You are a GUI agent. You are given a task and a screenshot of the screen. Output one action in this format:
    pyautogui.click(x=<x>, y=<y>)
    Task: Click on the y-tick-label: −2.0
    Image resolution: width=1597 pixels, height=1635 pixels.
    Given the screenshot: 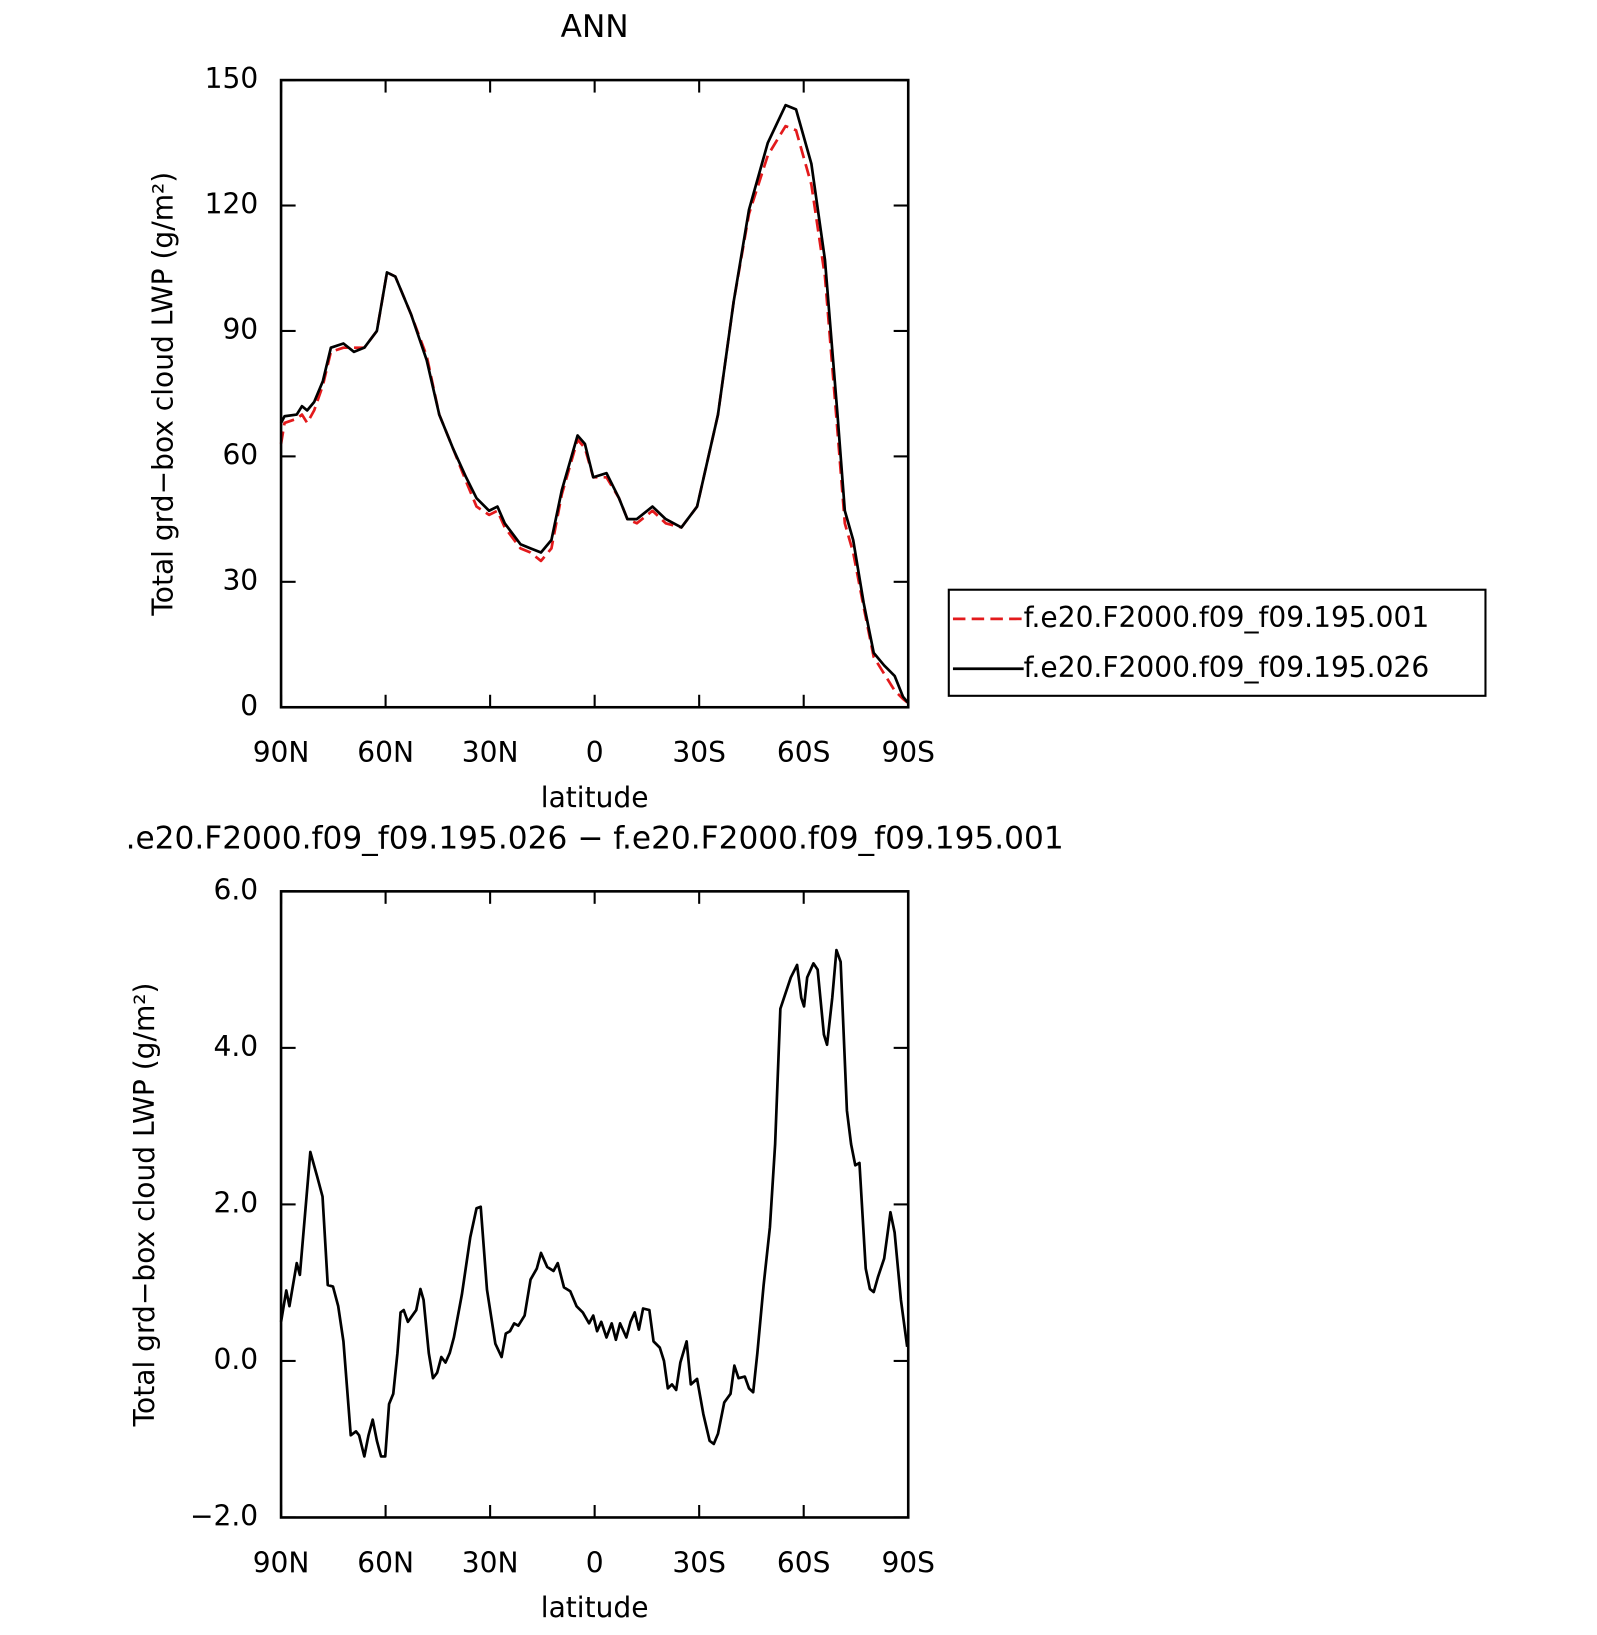 What is the action you would take?
    pyautogui.click(x=224, y=1515)
    